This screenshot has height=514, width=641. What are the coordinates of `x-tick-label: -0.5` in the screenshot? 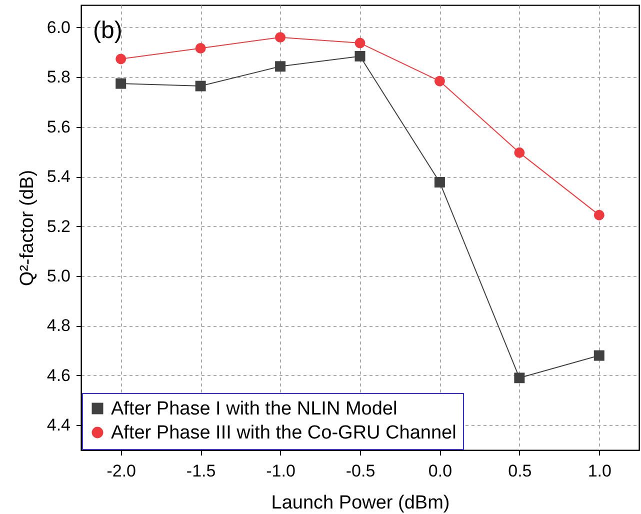 It's located at (361, 471).